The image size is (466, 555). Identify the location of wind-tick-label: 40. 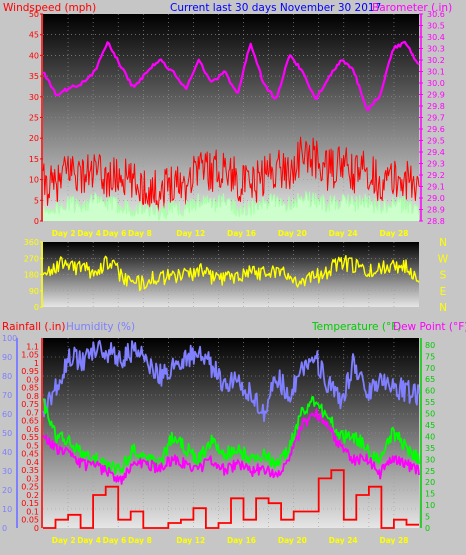
(34, 55).